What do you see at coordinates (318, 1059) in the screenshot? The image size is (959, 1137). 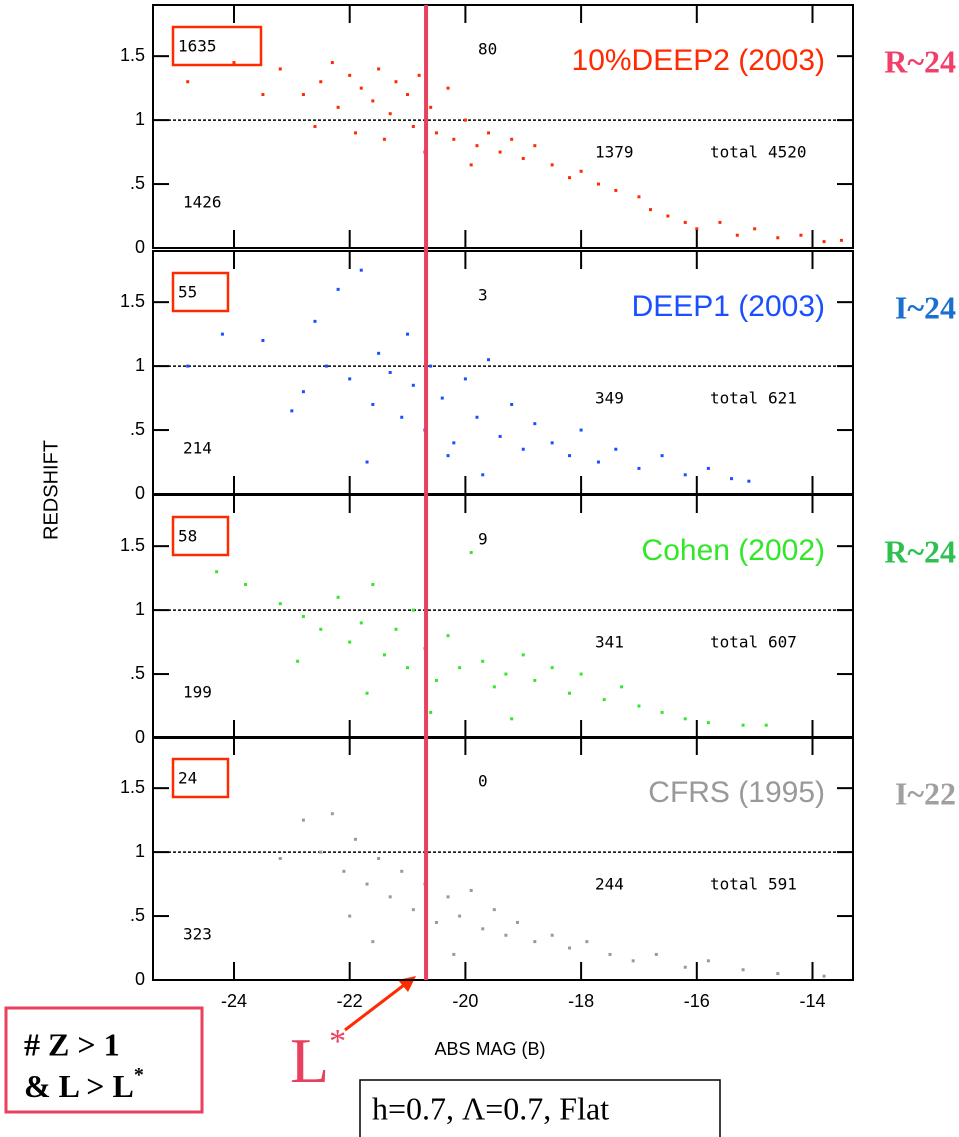 I see `lstar-label: L*` at bounding box center [318, 1059].